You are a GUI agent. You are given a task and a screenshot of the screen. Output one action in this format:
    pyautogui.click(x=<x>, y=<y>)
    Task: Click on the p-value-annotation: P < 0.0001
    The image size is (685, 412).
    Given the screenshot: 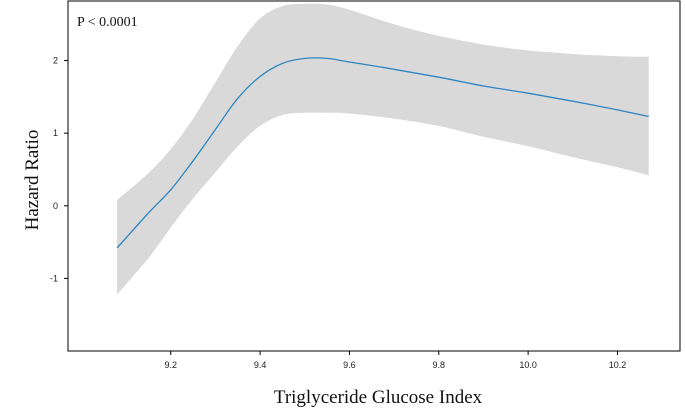 What is the action you would take?
    pyautogui.click(x=107, y=22)
    